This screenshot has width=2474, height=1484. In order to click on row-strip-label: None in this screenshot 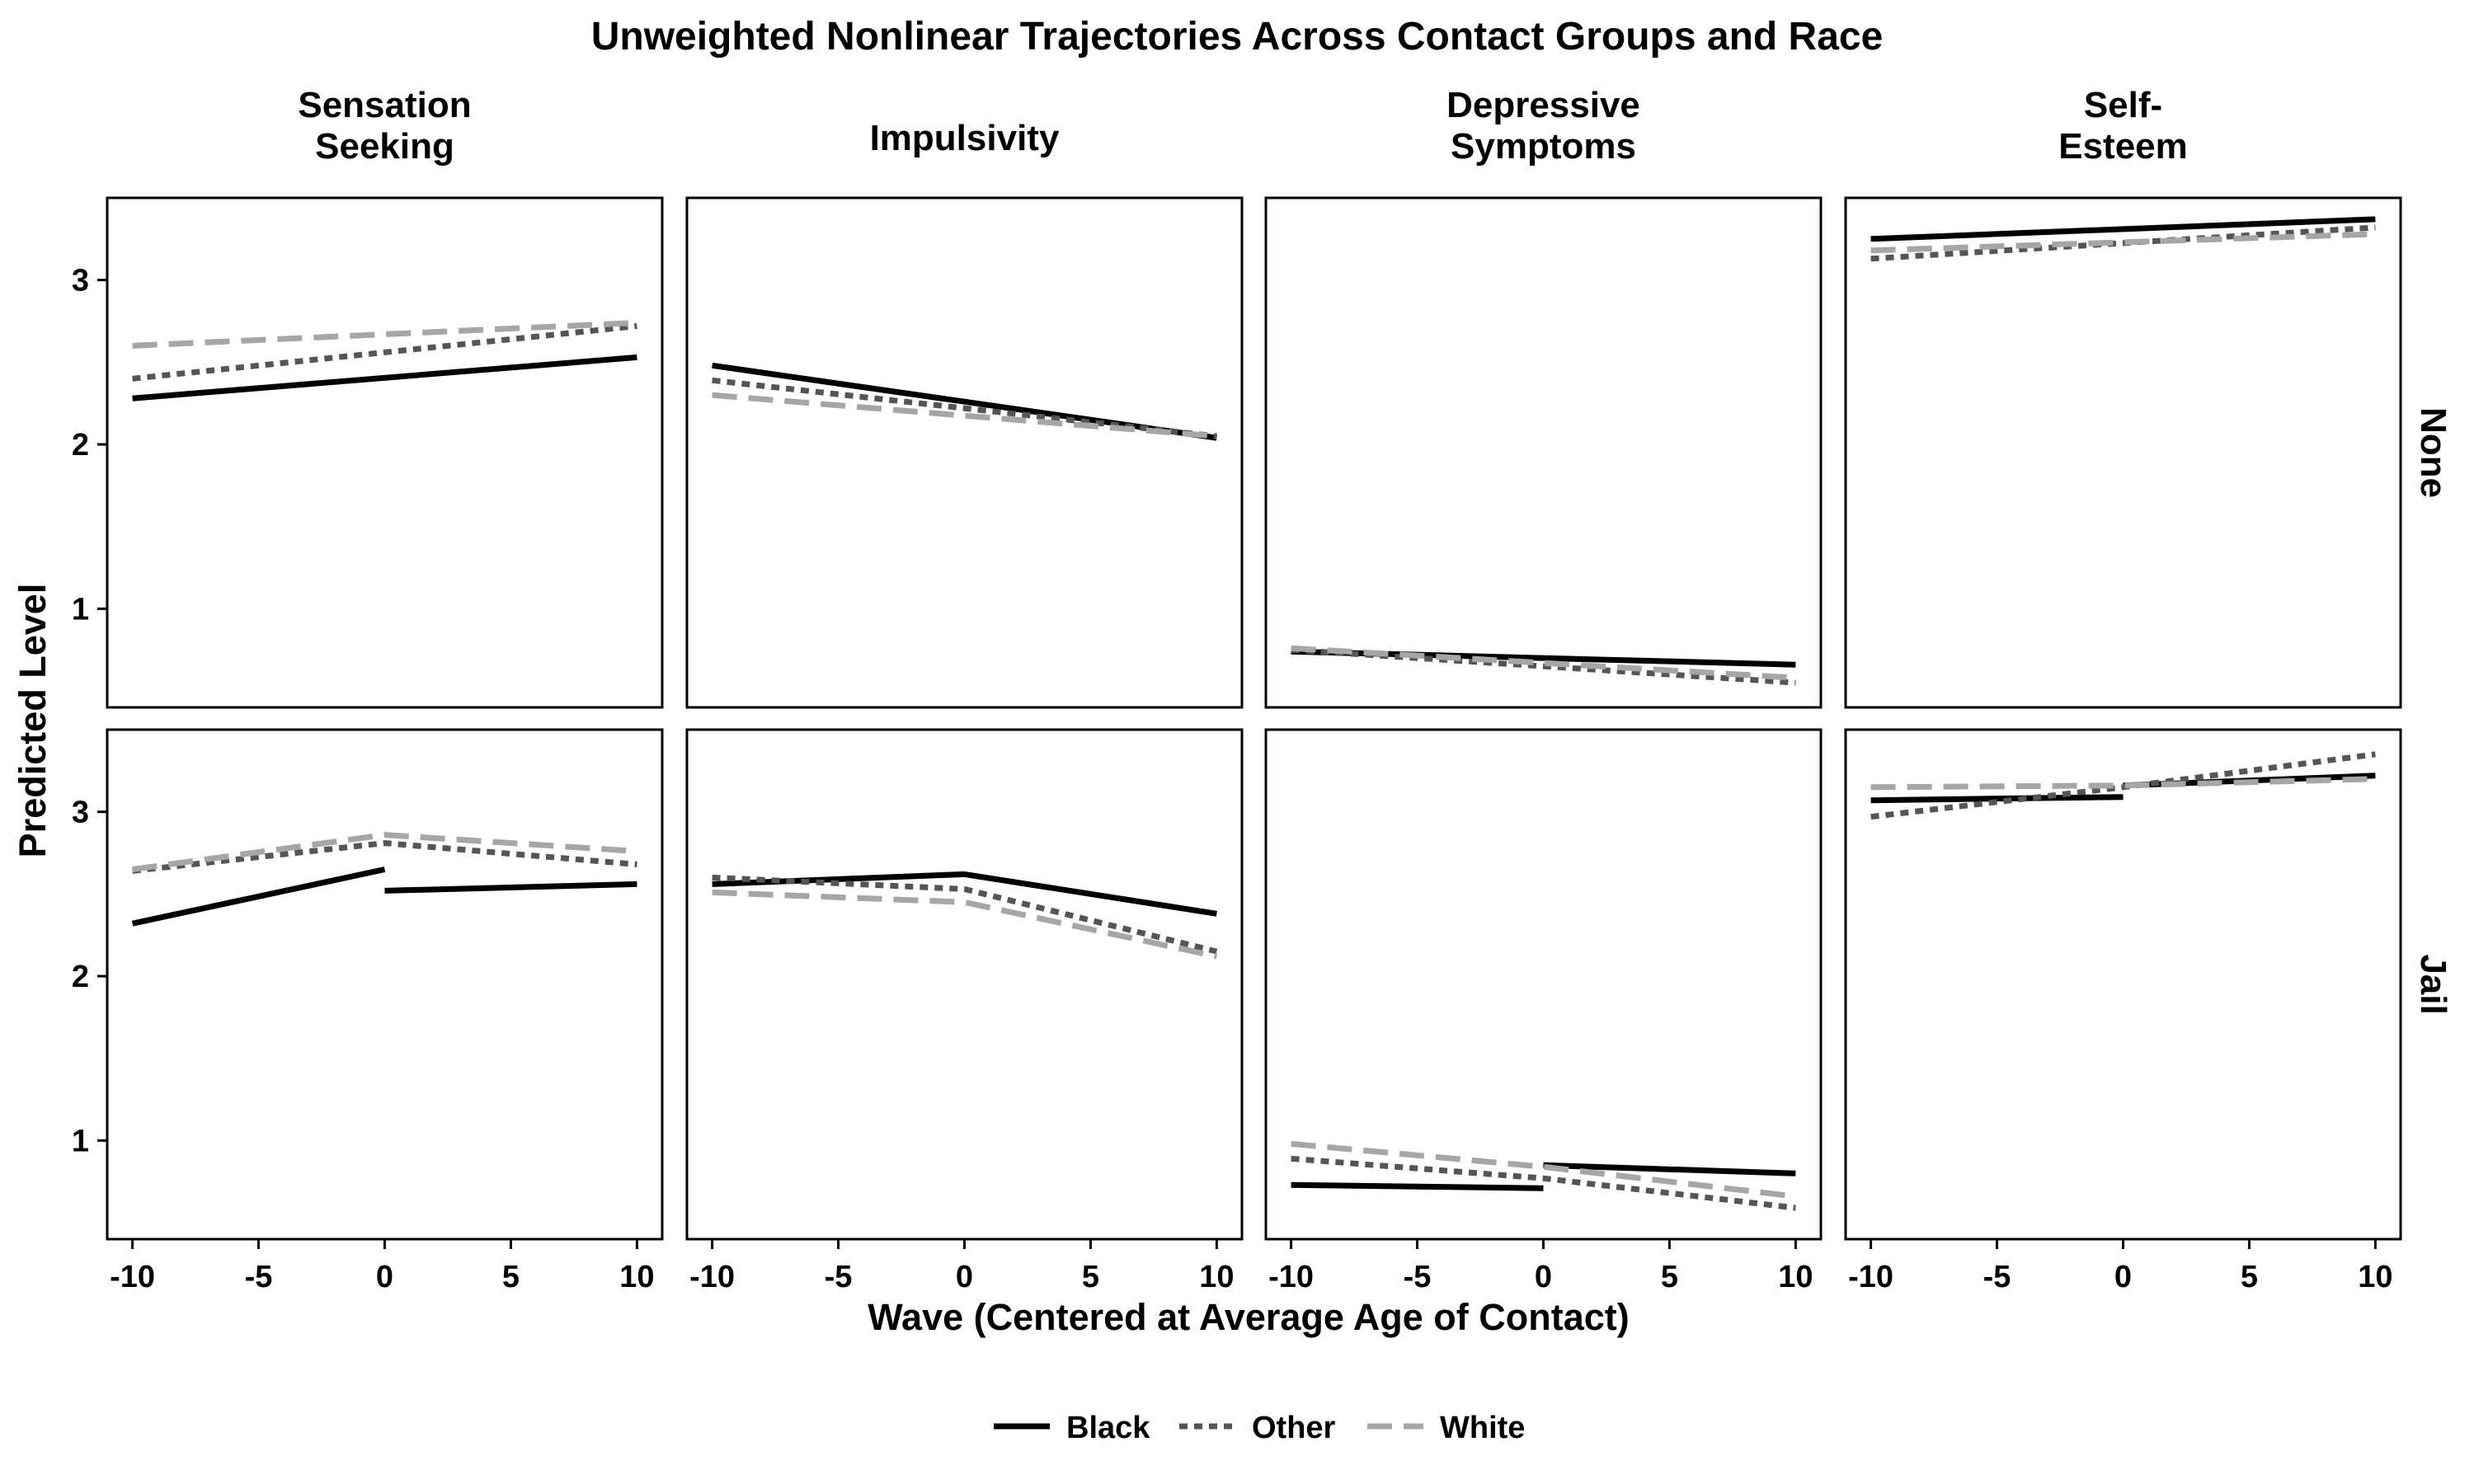, I will do `click(2433, 452)`.